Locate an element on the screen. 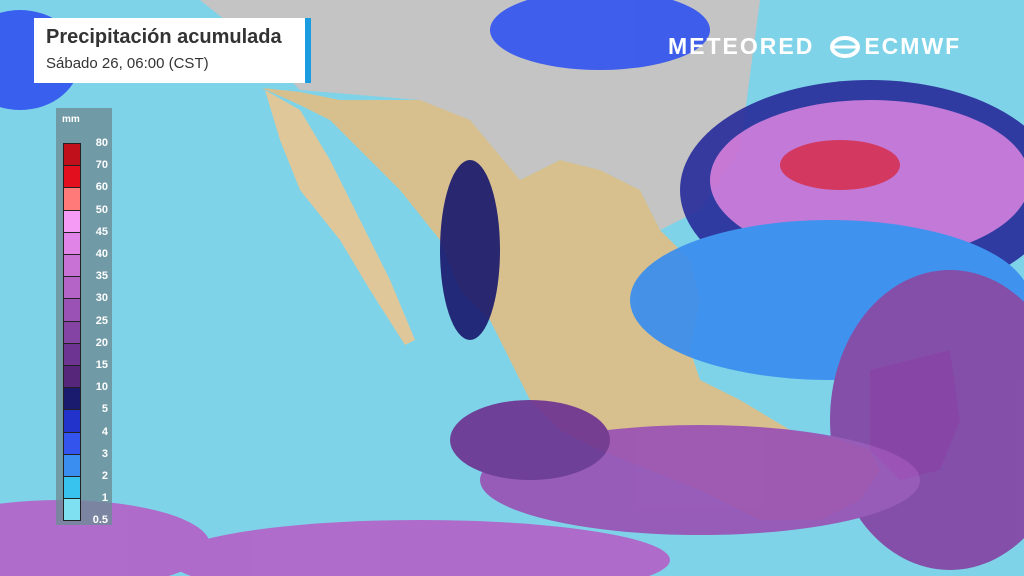  ecmwf-icon is located at coordinates (845, 46).